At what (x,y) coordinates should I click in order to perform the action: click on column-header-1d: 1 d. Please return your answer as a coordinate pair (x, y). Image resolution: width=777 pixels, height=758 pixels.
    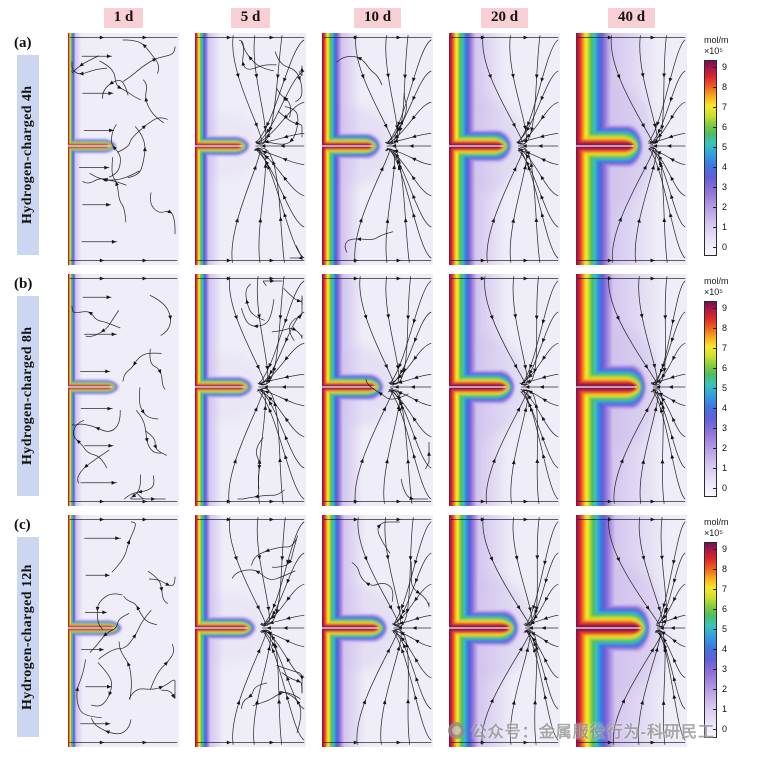
    Looking at the image, I should click on (123, 18).